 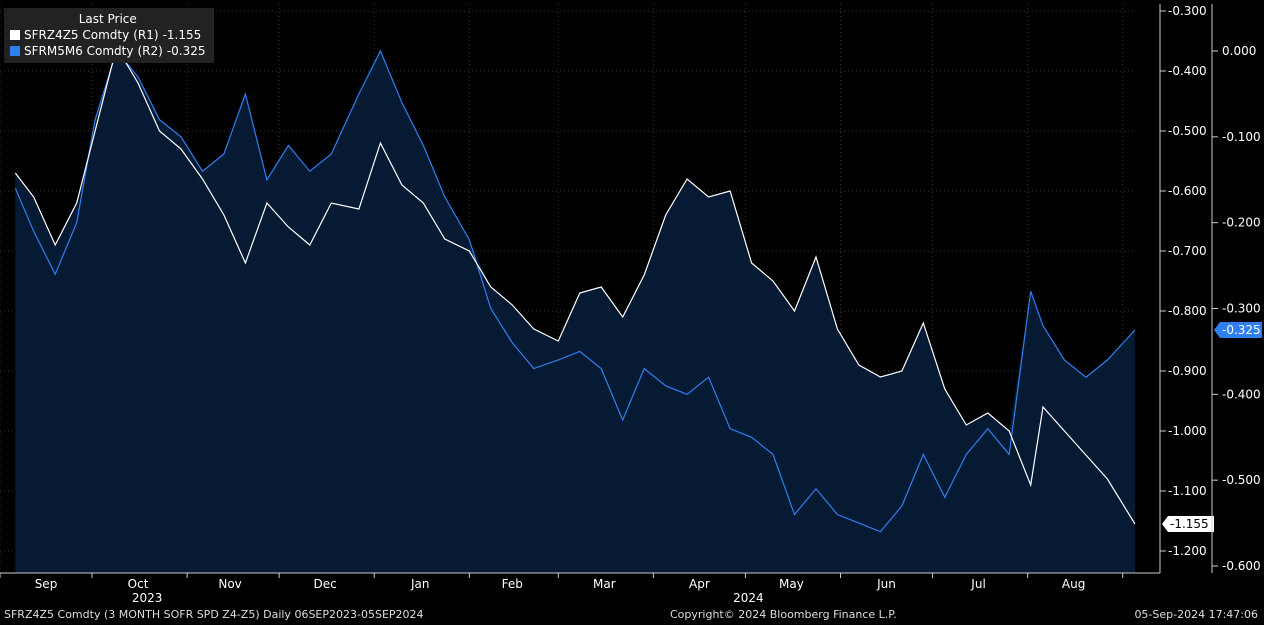 I want to click on r2-last-tag, so click(x=1238, y=329).